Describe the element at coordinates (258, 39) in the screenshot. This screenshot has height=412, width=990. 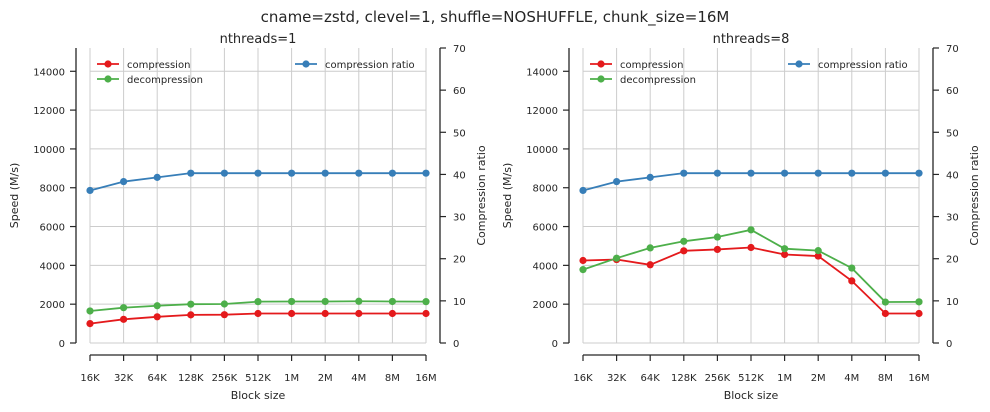
I see `panel-title: nthreads=1` at that location.